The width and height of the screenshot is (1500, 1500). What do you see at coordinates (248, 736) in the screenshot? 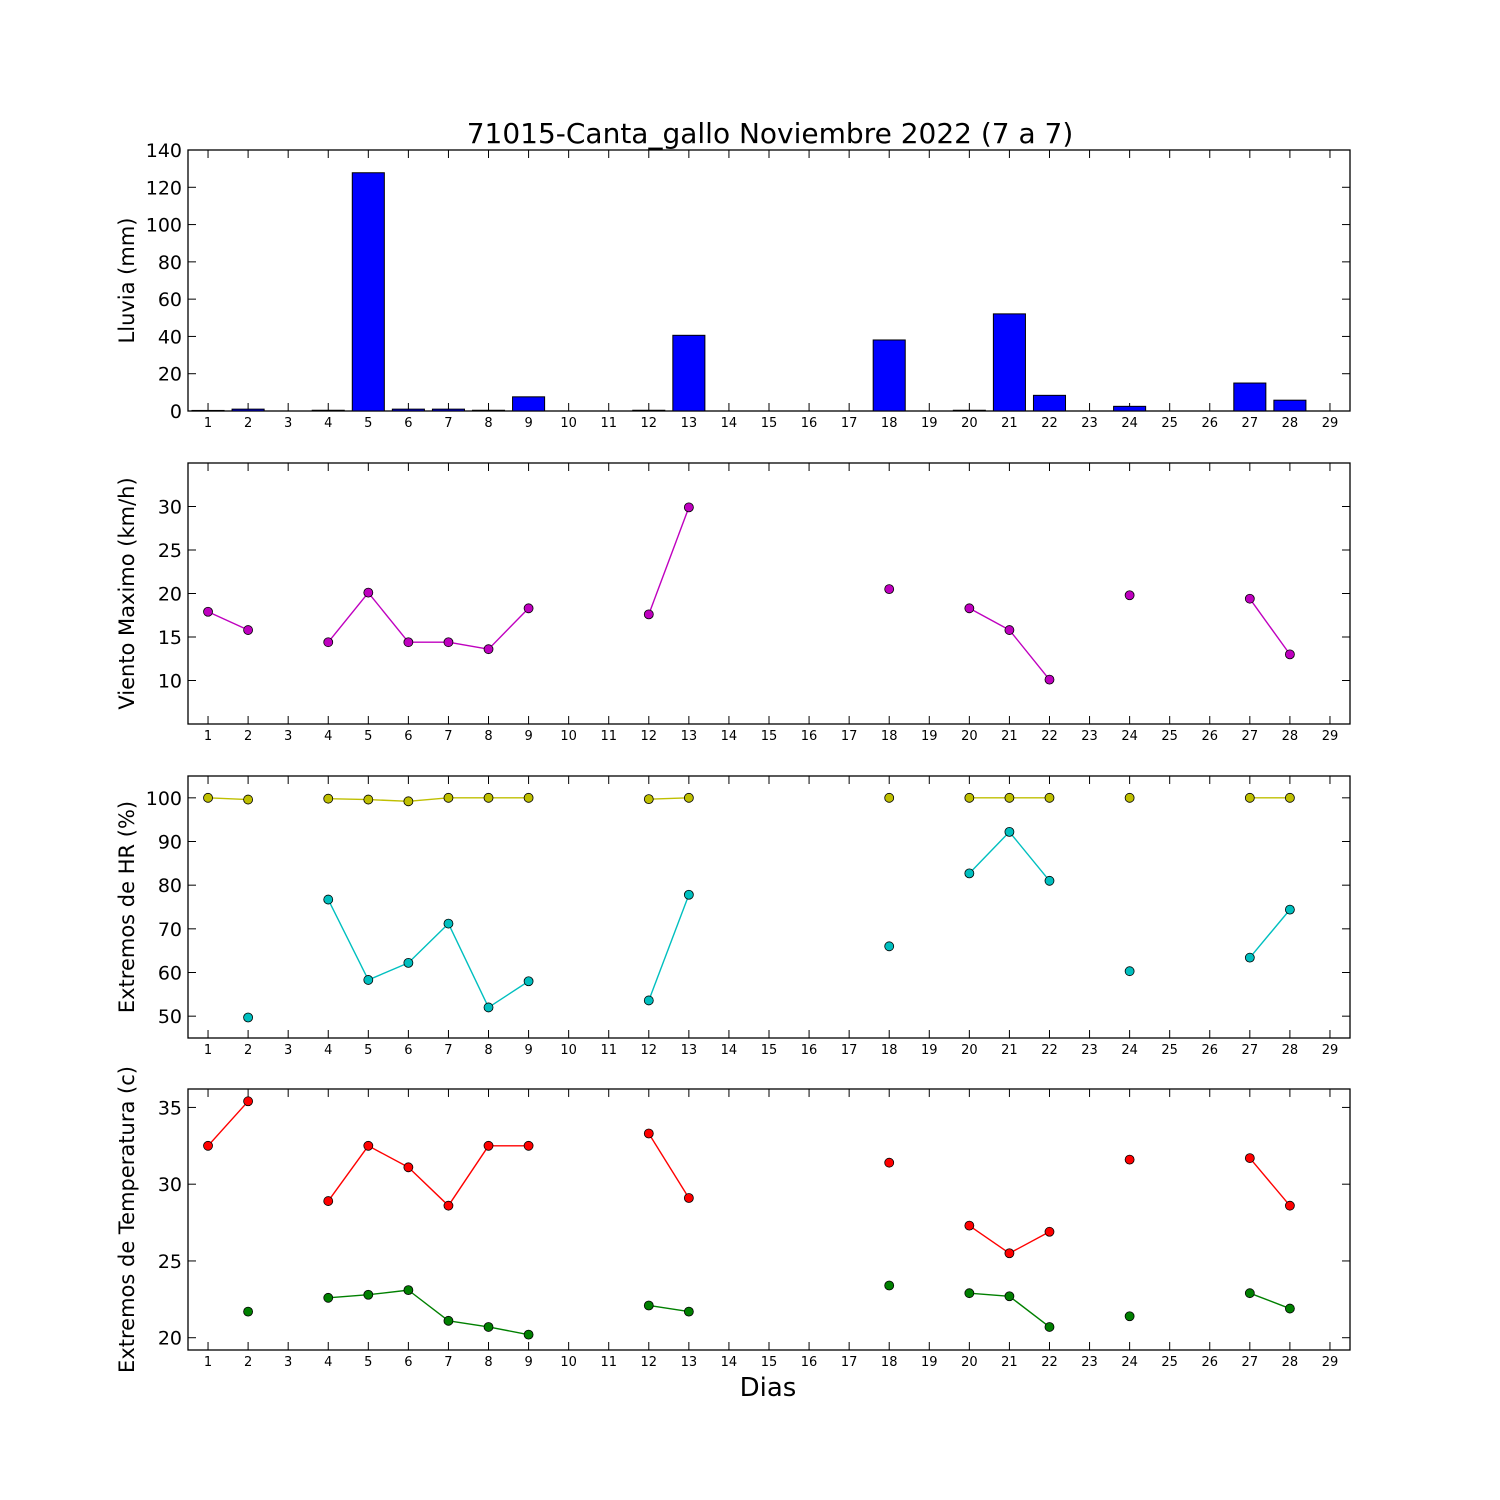
I see `x-tick-label: 2` at bounding box center [248, 736].